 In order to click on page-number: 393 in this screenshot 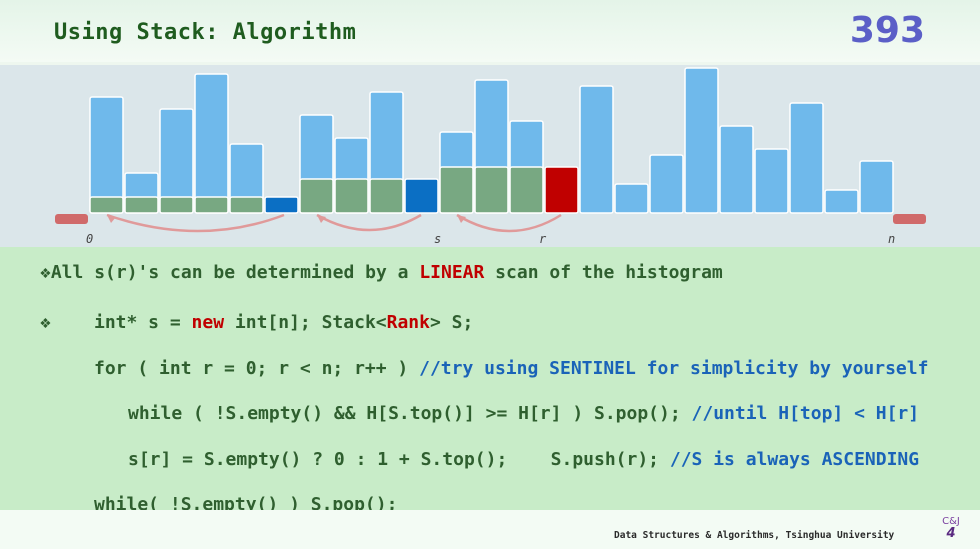, I will do `click(887, 30)`.